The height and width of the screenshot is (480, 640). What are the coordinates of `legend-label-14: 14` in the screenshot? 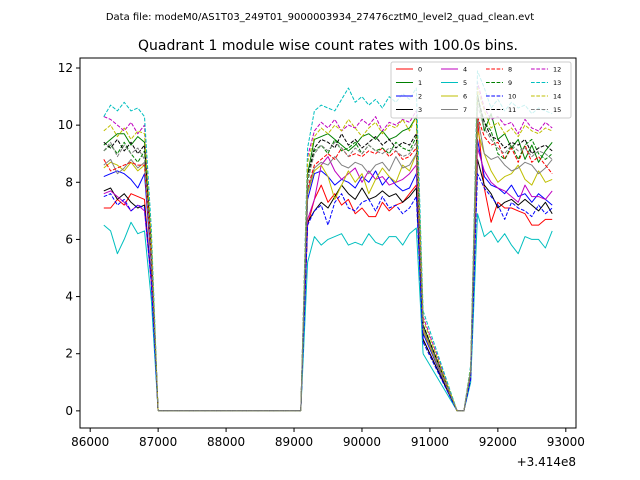 It's located at (557, 96).